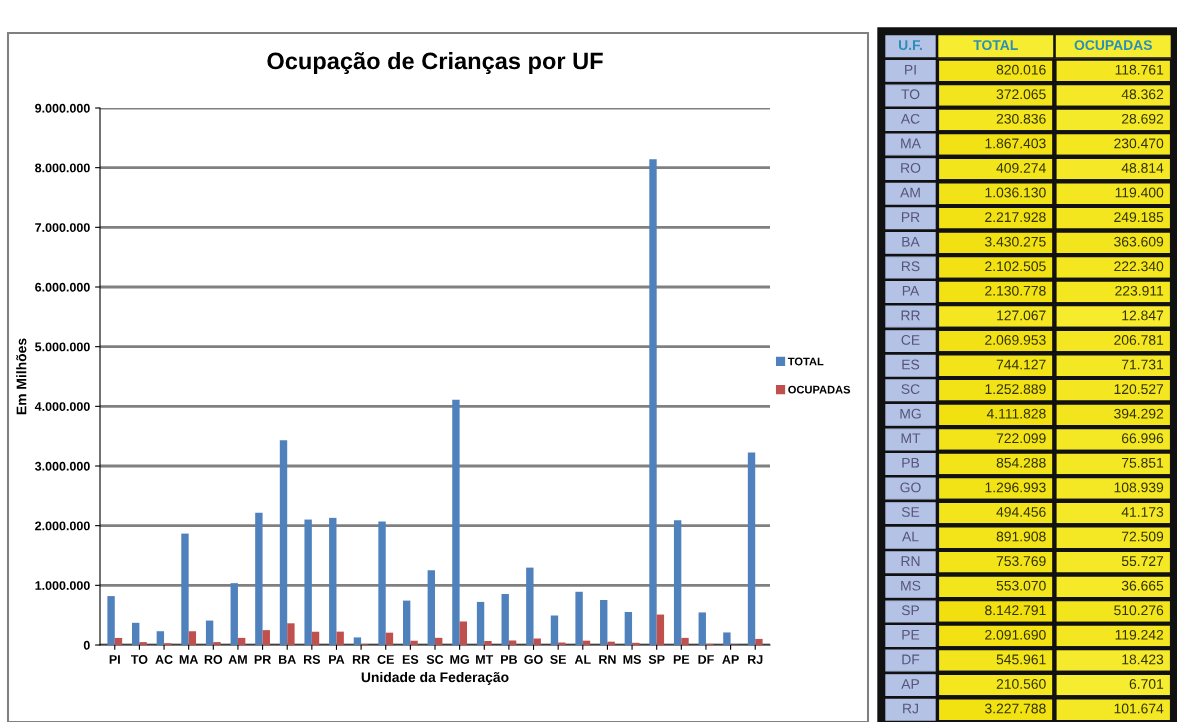 The image size is (1177, 722). I want to click on data-label: 230.470, so click(1139, 143).